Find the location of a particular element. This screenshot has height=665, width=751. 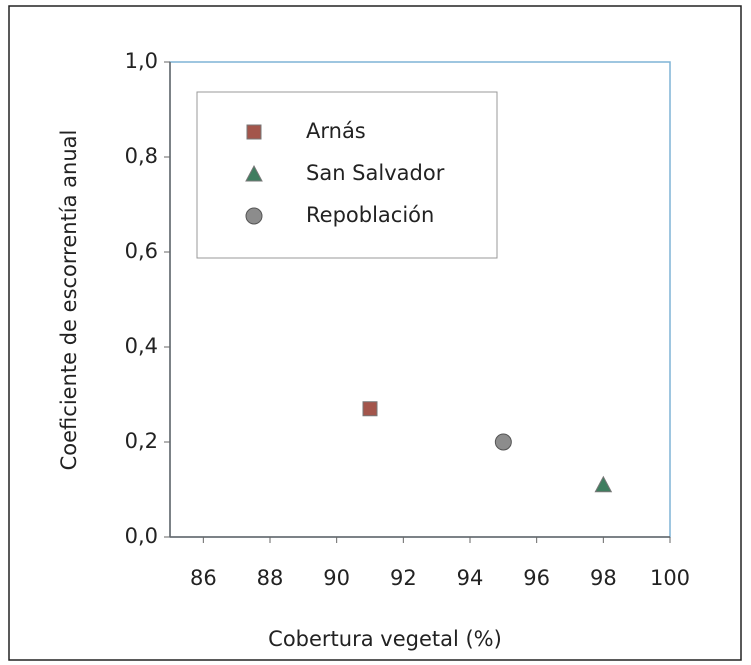

x-axis-label: Cobertura vegetal (%) is located at coordinates (385, 639).